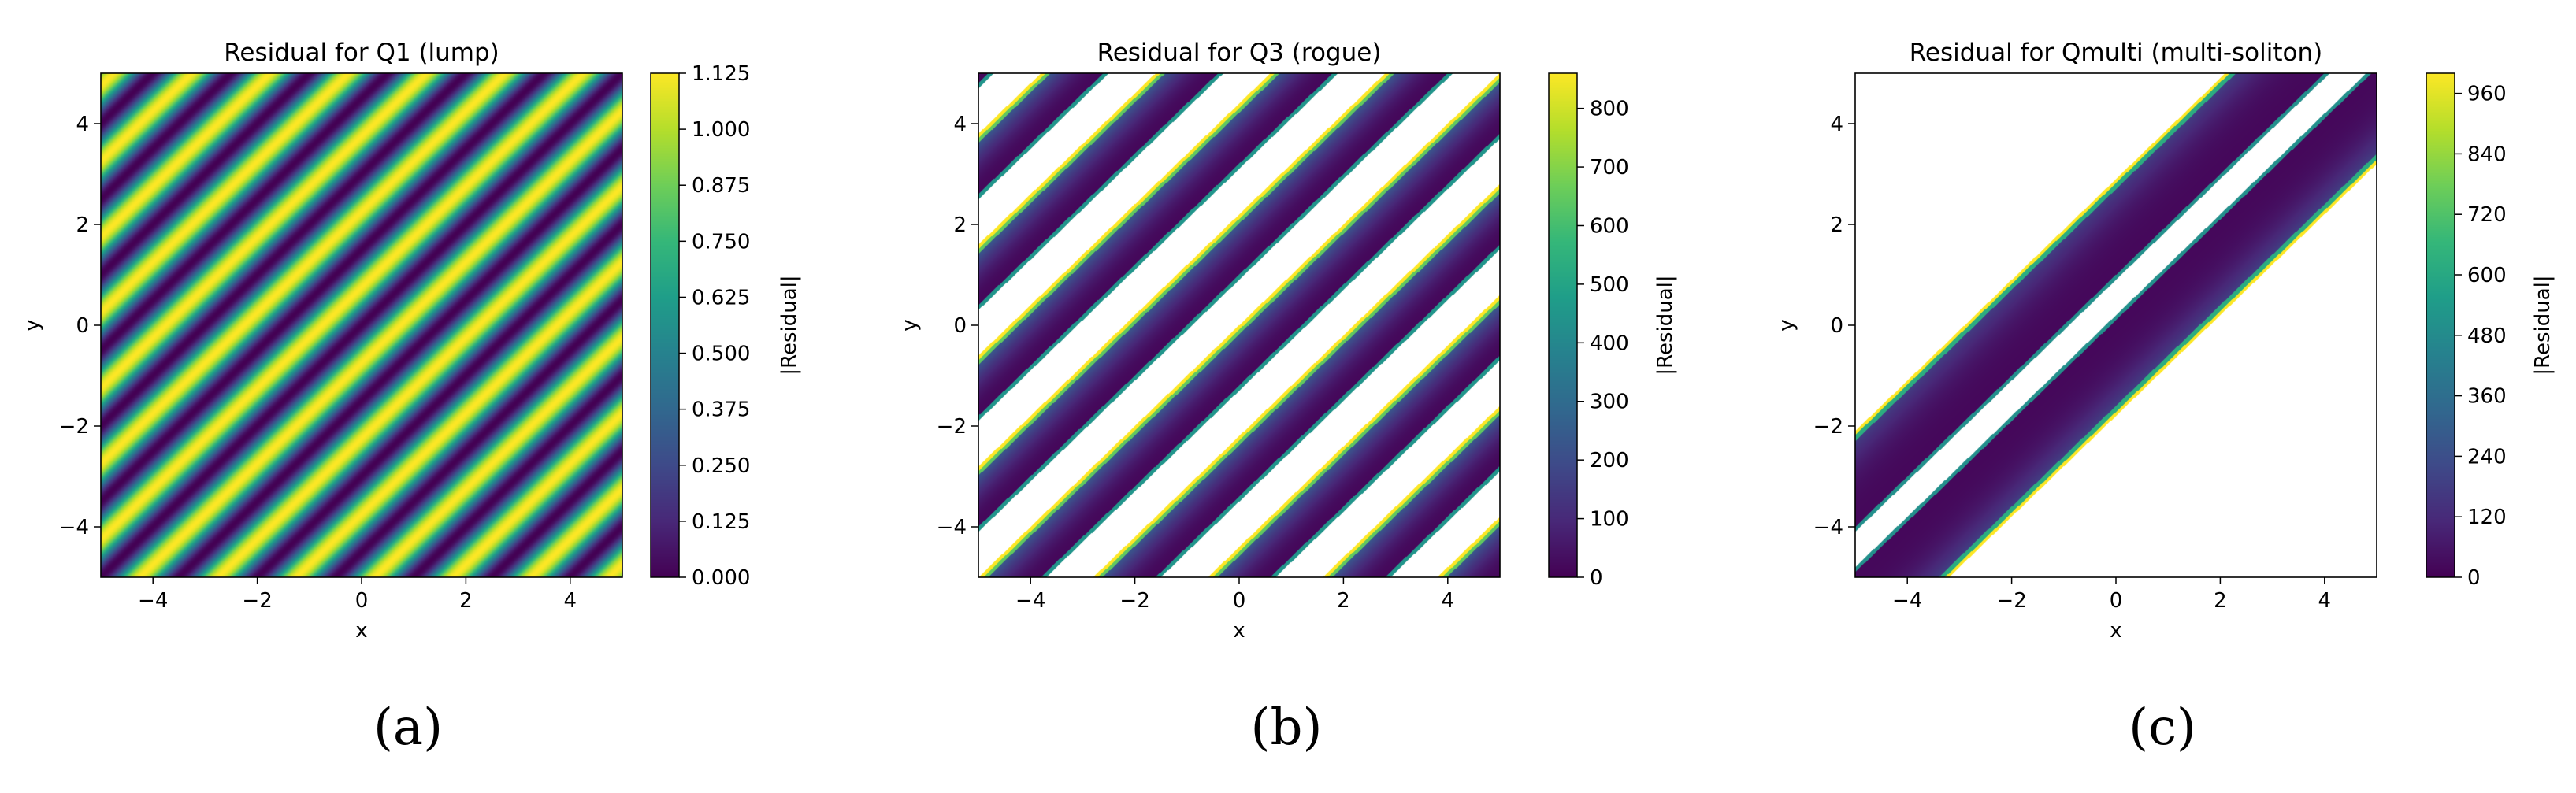 The height and width of the screenshot is (793, 2576). Describe the element at coordinates (2487, 457) in the screenshot. I see `colorbar-tick-label: 240` at that location.